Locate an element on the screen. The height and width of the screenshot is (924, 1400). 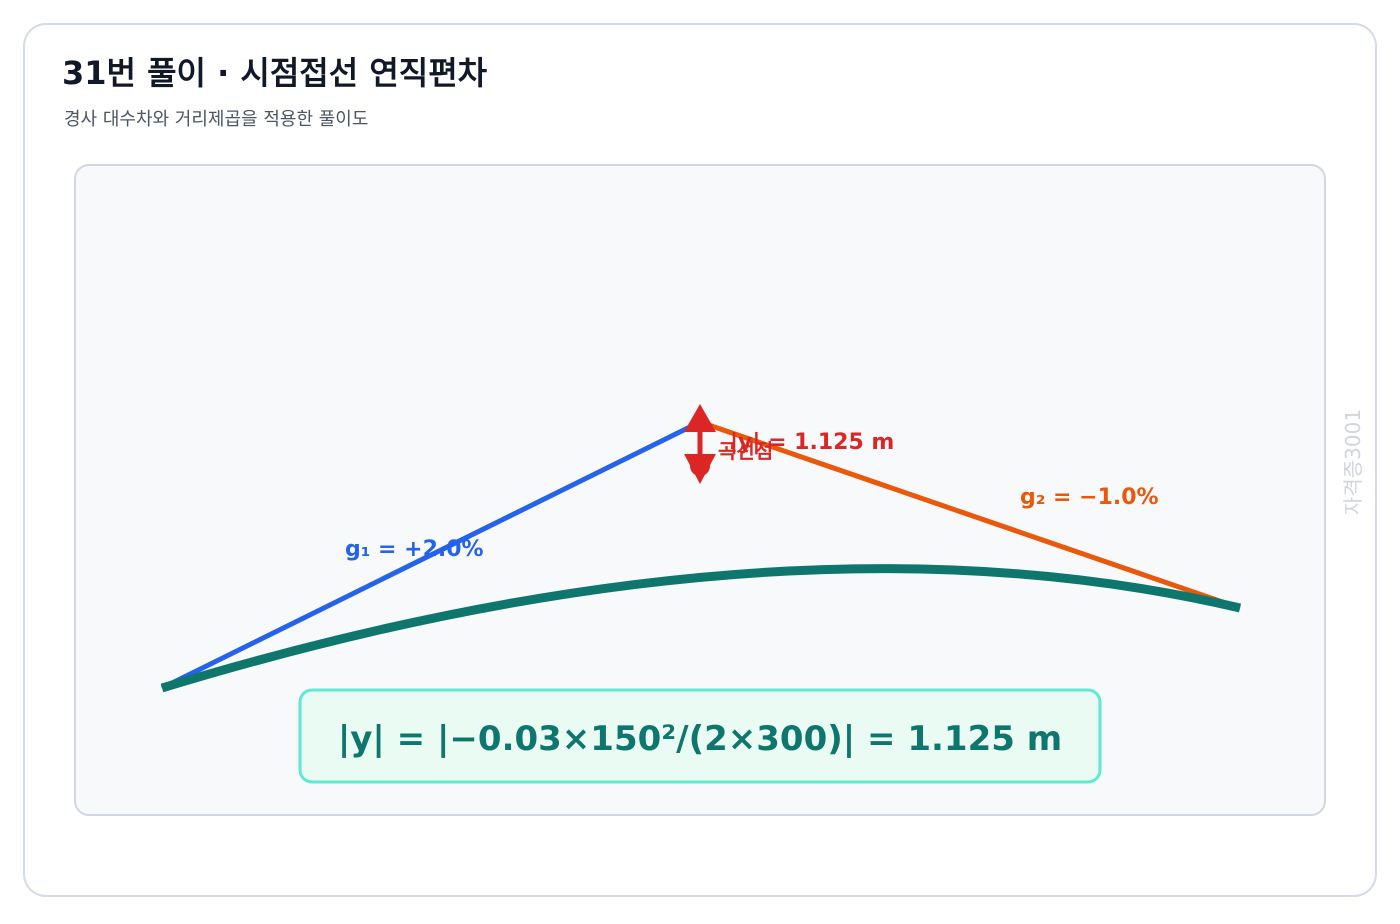
offset-label: |y| = 1.125 m is located at coordinates (812, 442).